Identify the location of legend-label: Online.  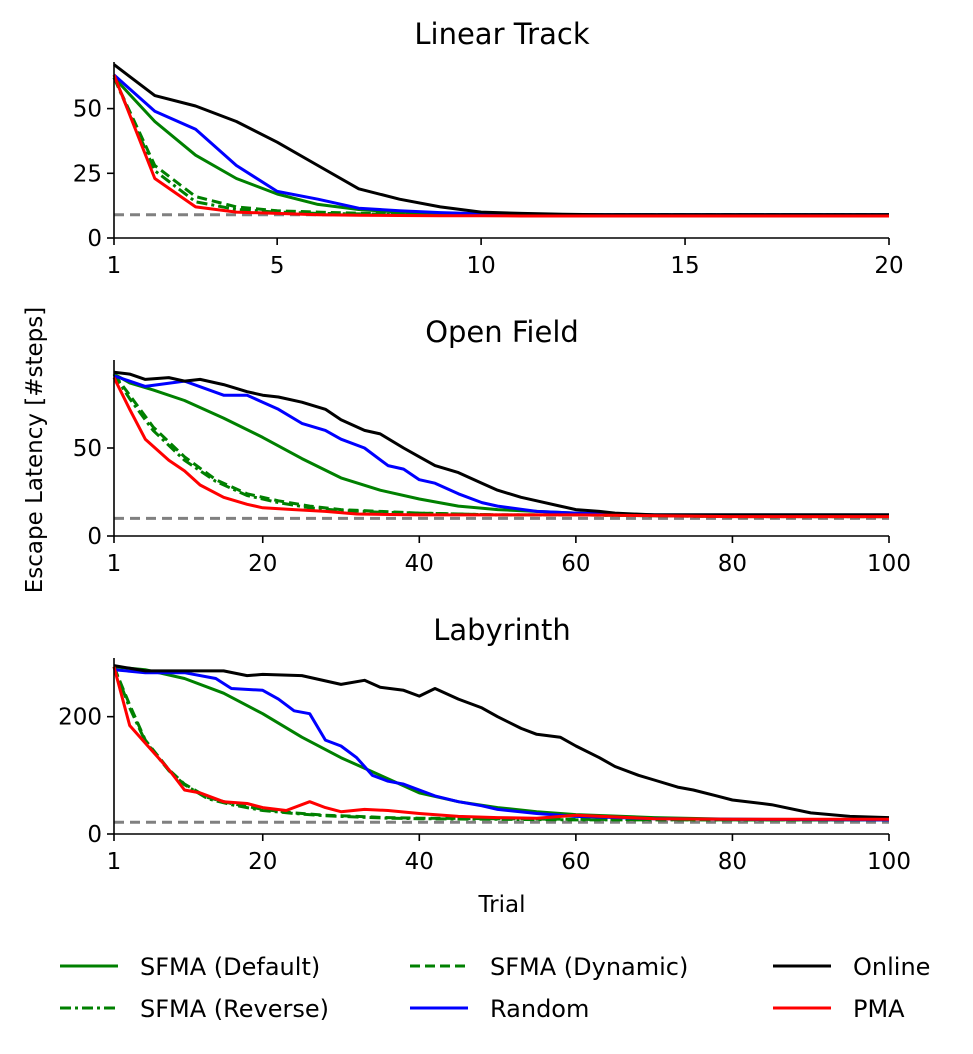
(891, 967).